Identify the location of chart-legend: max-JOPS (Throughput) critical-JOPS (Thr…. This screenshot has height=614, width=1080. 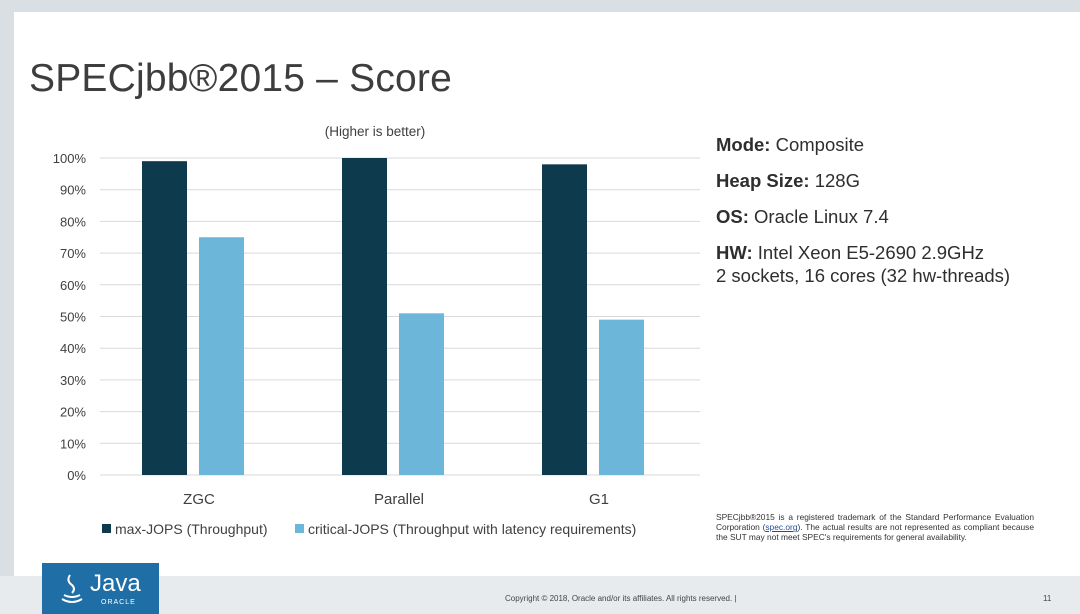
(369, 529).